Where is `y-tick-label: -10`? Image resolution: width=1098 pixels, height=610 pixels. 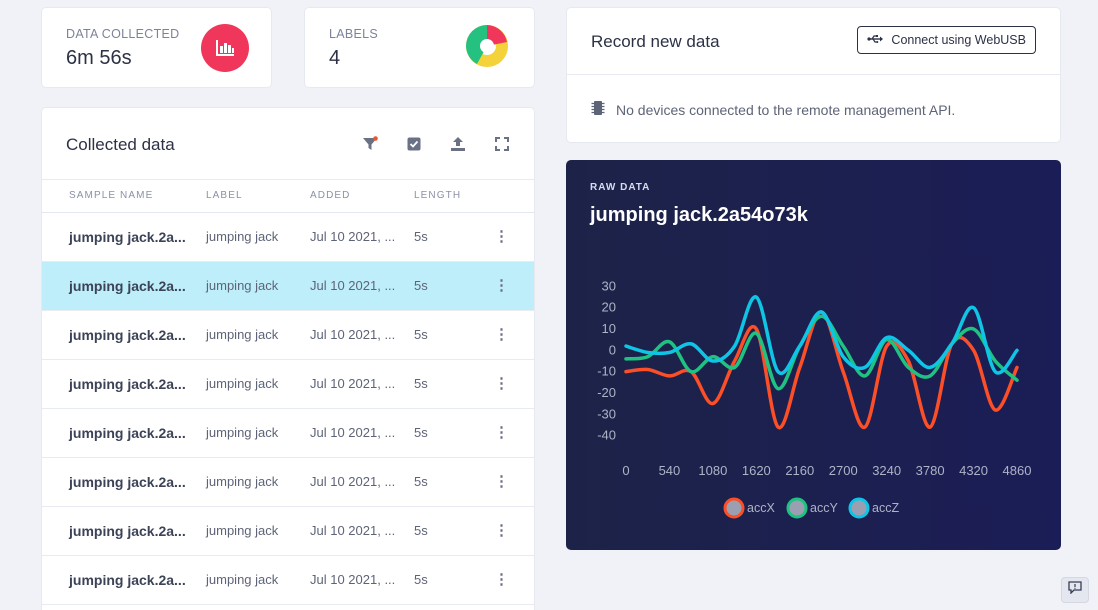 y-tick-label: -10 is located at coordinates (606, 371).